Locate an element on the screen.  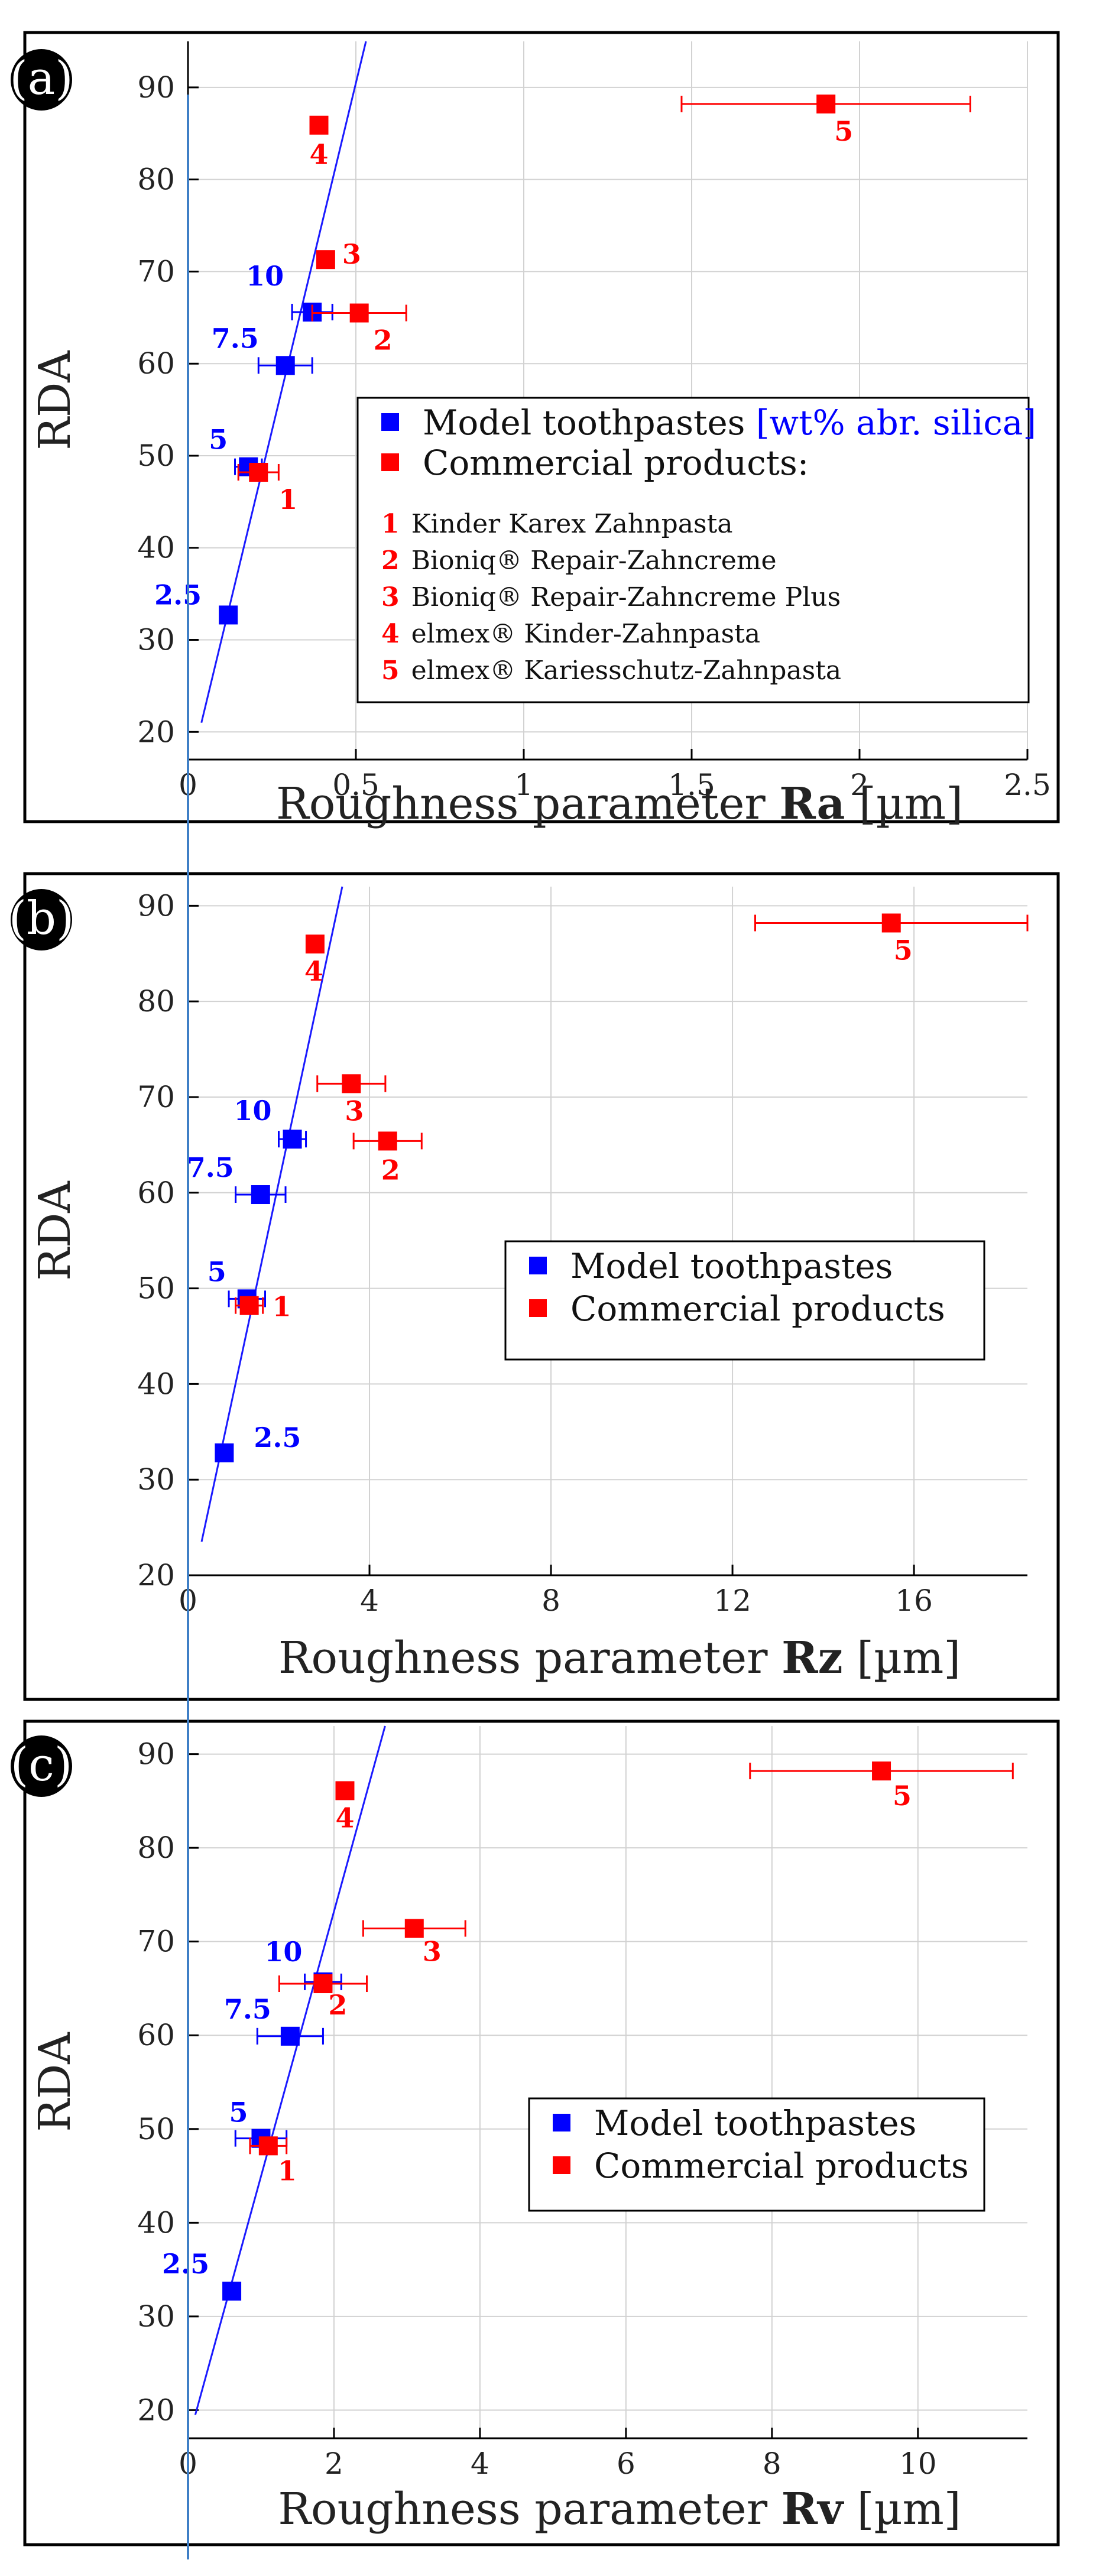
legend-product-number: 2 is located at coordinates (391, 561).